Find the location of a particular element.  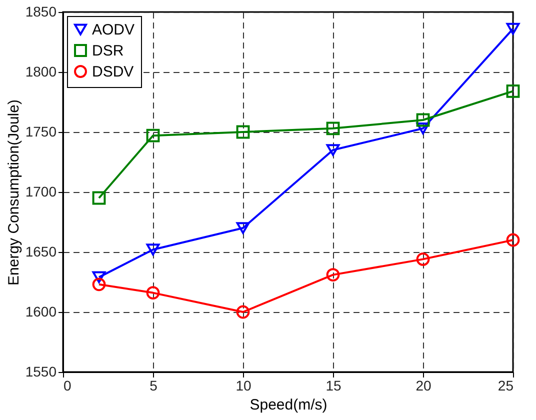

x-tick-label: 15 is located at coordinates (334, 386).